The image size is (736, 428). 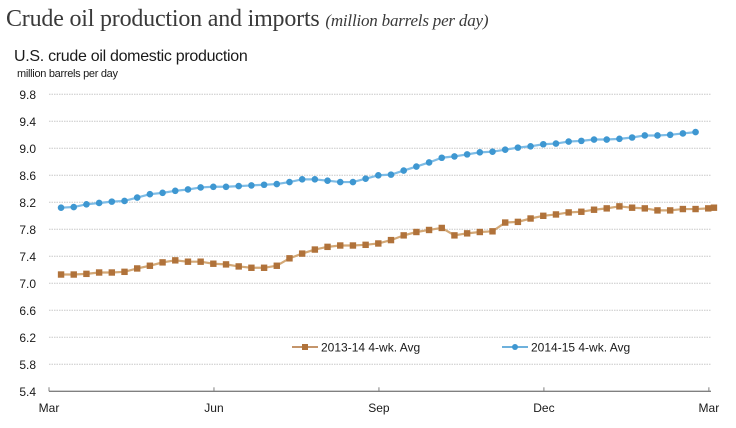 What do you see at coordinates (27, 392) in the screenshot?
I see `y-tick-label: 5.4` at bounding box center [27, 392].